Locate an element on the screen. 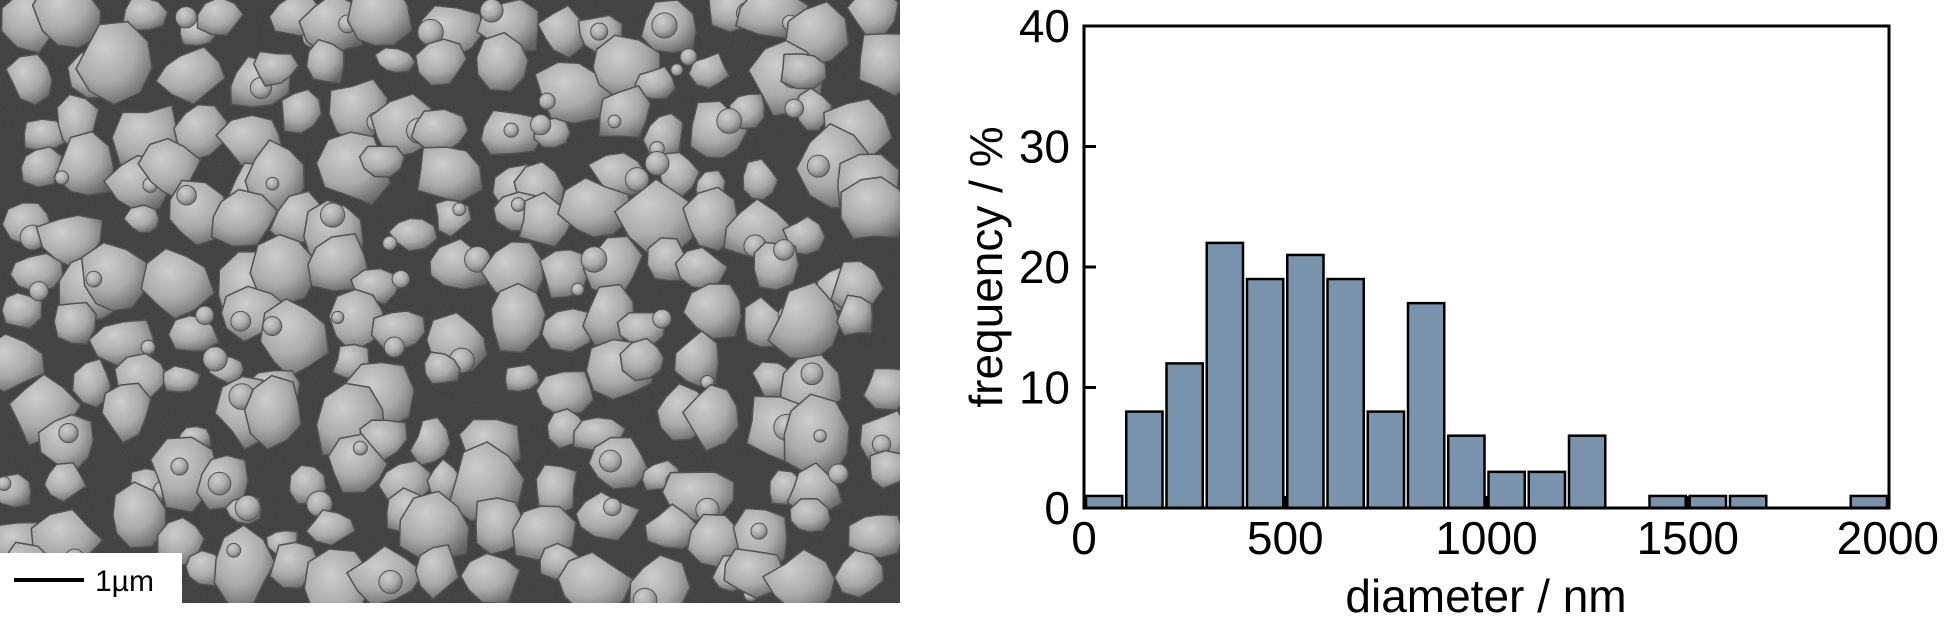 The image size is (1947, 618). x-tick-label: 500 is located at coordinates (1285, 538).